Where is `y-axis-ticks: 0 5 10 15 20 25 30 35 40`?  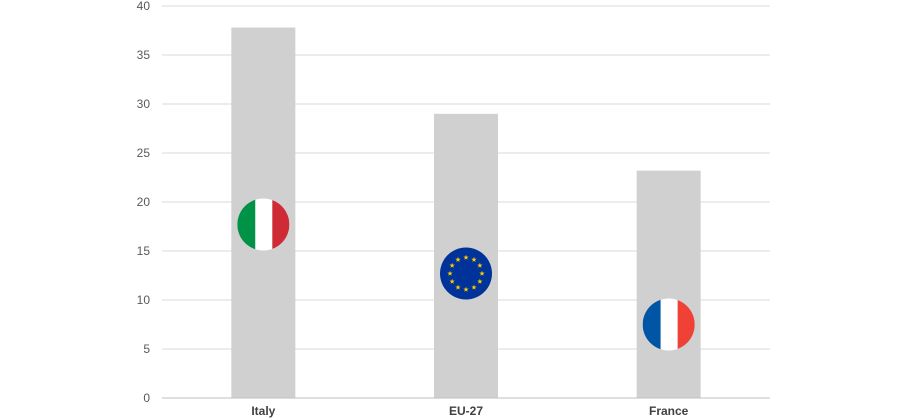 y-axis-ticks: 0 5 10 15 20 25 30 35 40 is located at coordinates (144, 202).